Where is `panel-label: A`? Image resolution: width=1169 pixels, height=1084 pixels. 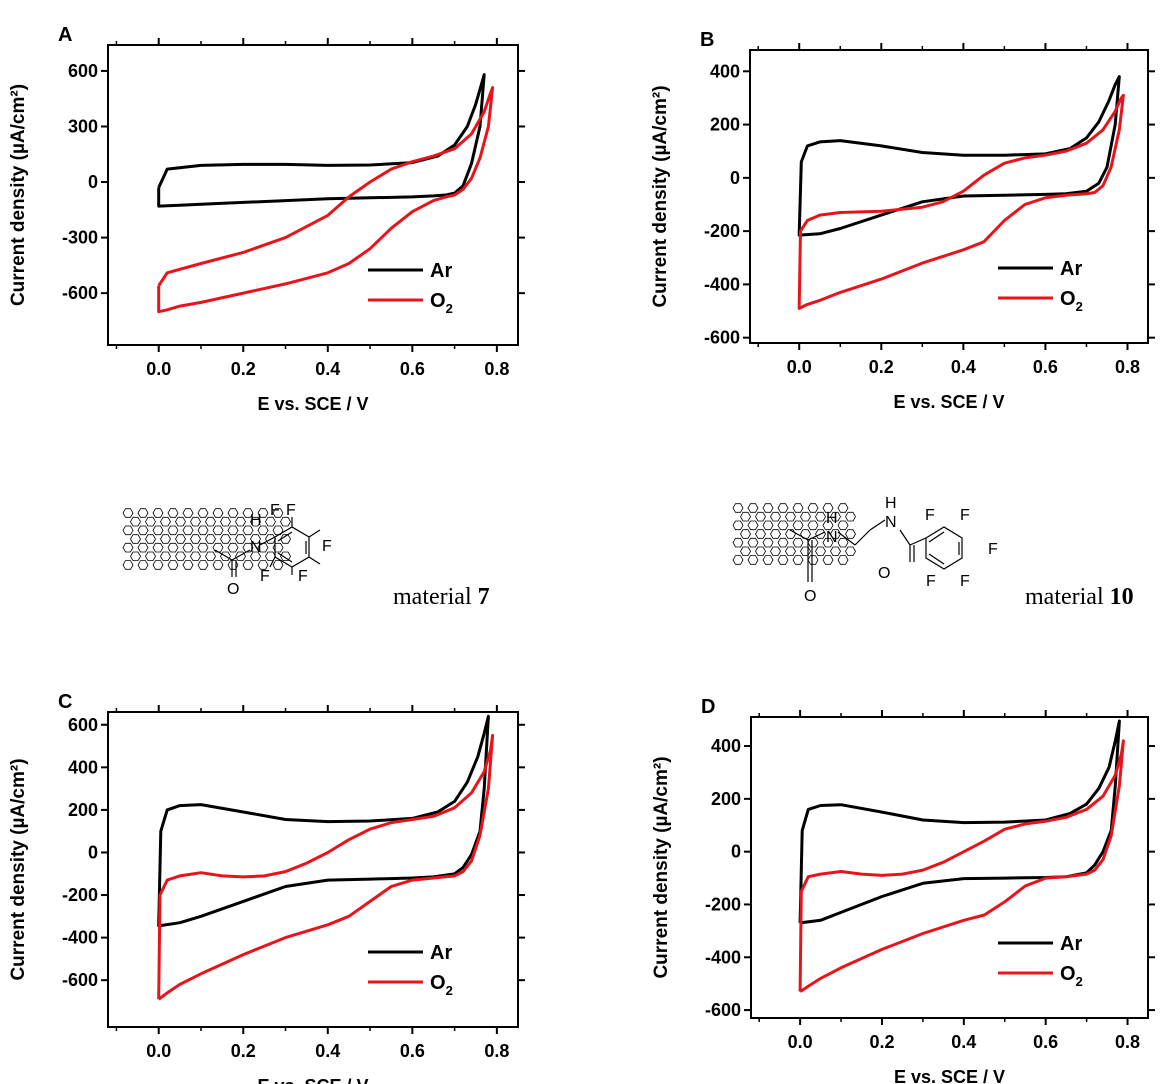
panel-label: A is located at coordinates (65, 35).